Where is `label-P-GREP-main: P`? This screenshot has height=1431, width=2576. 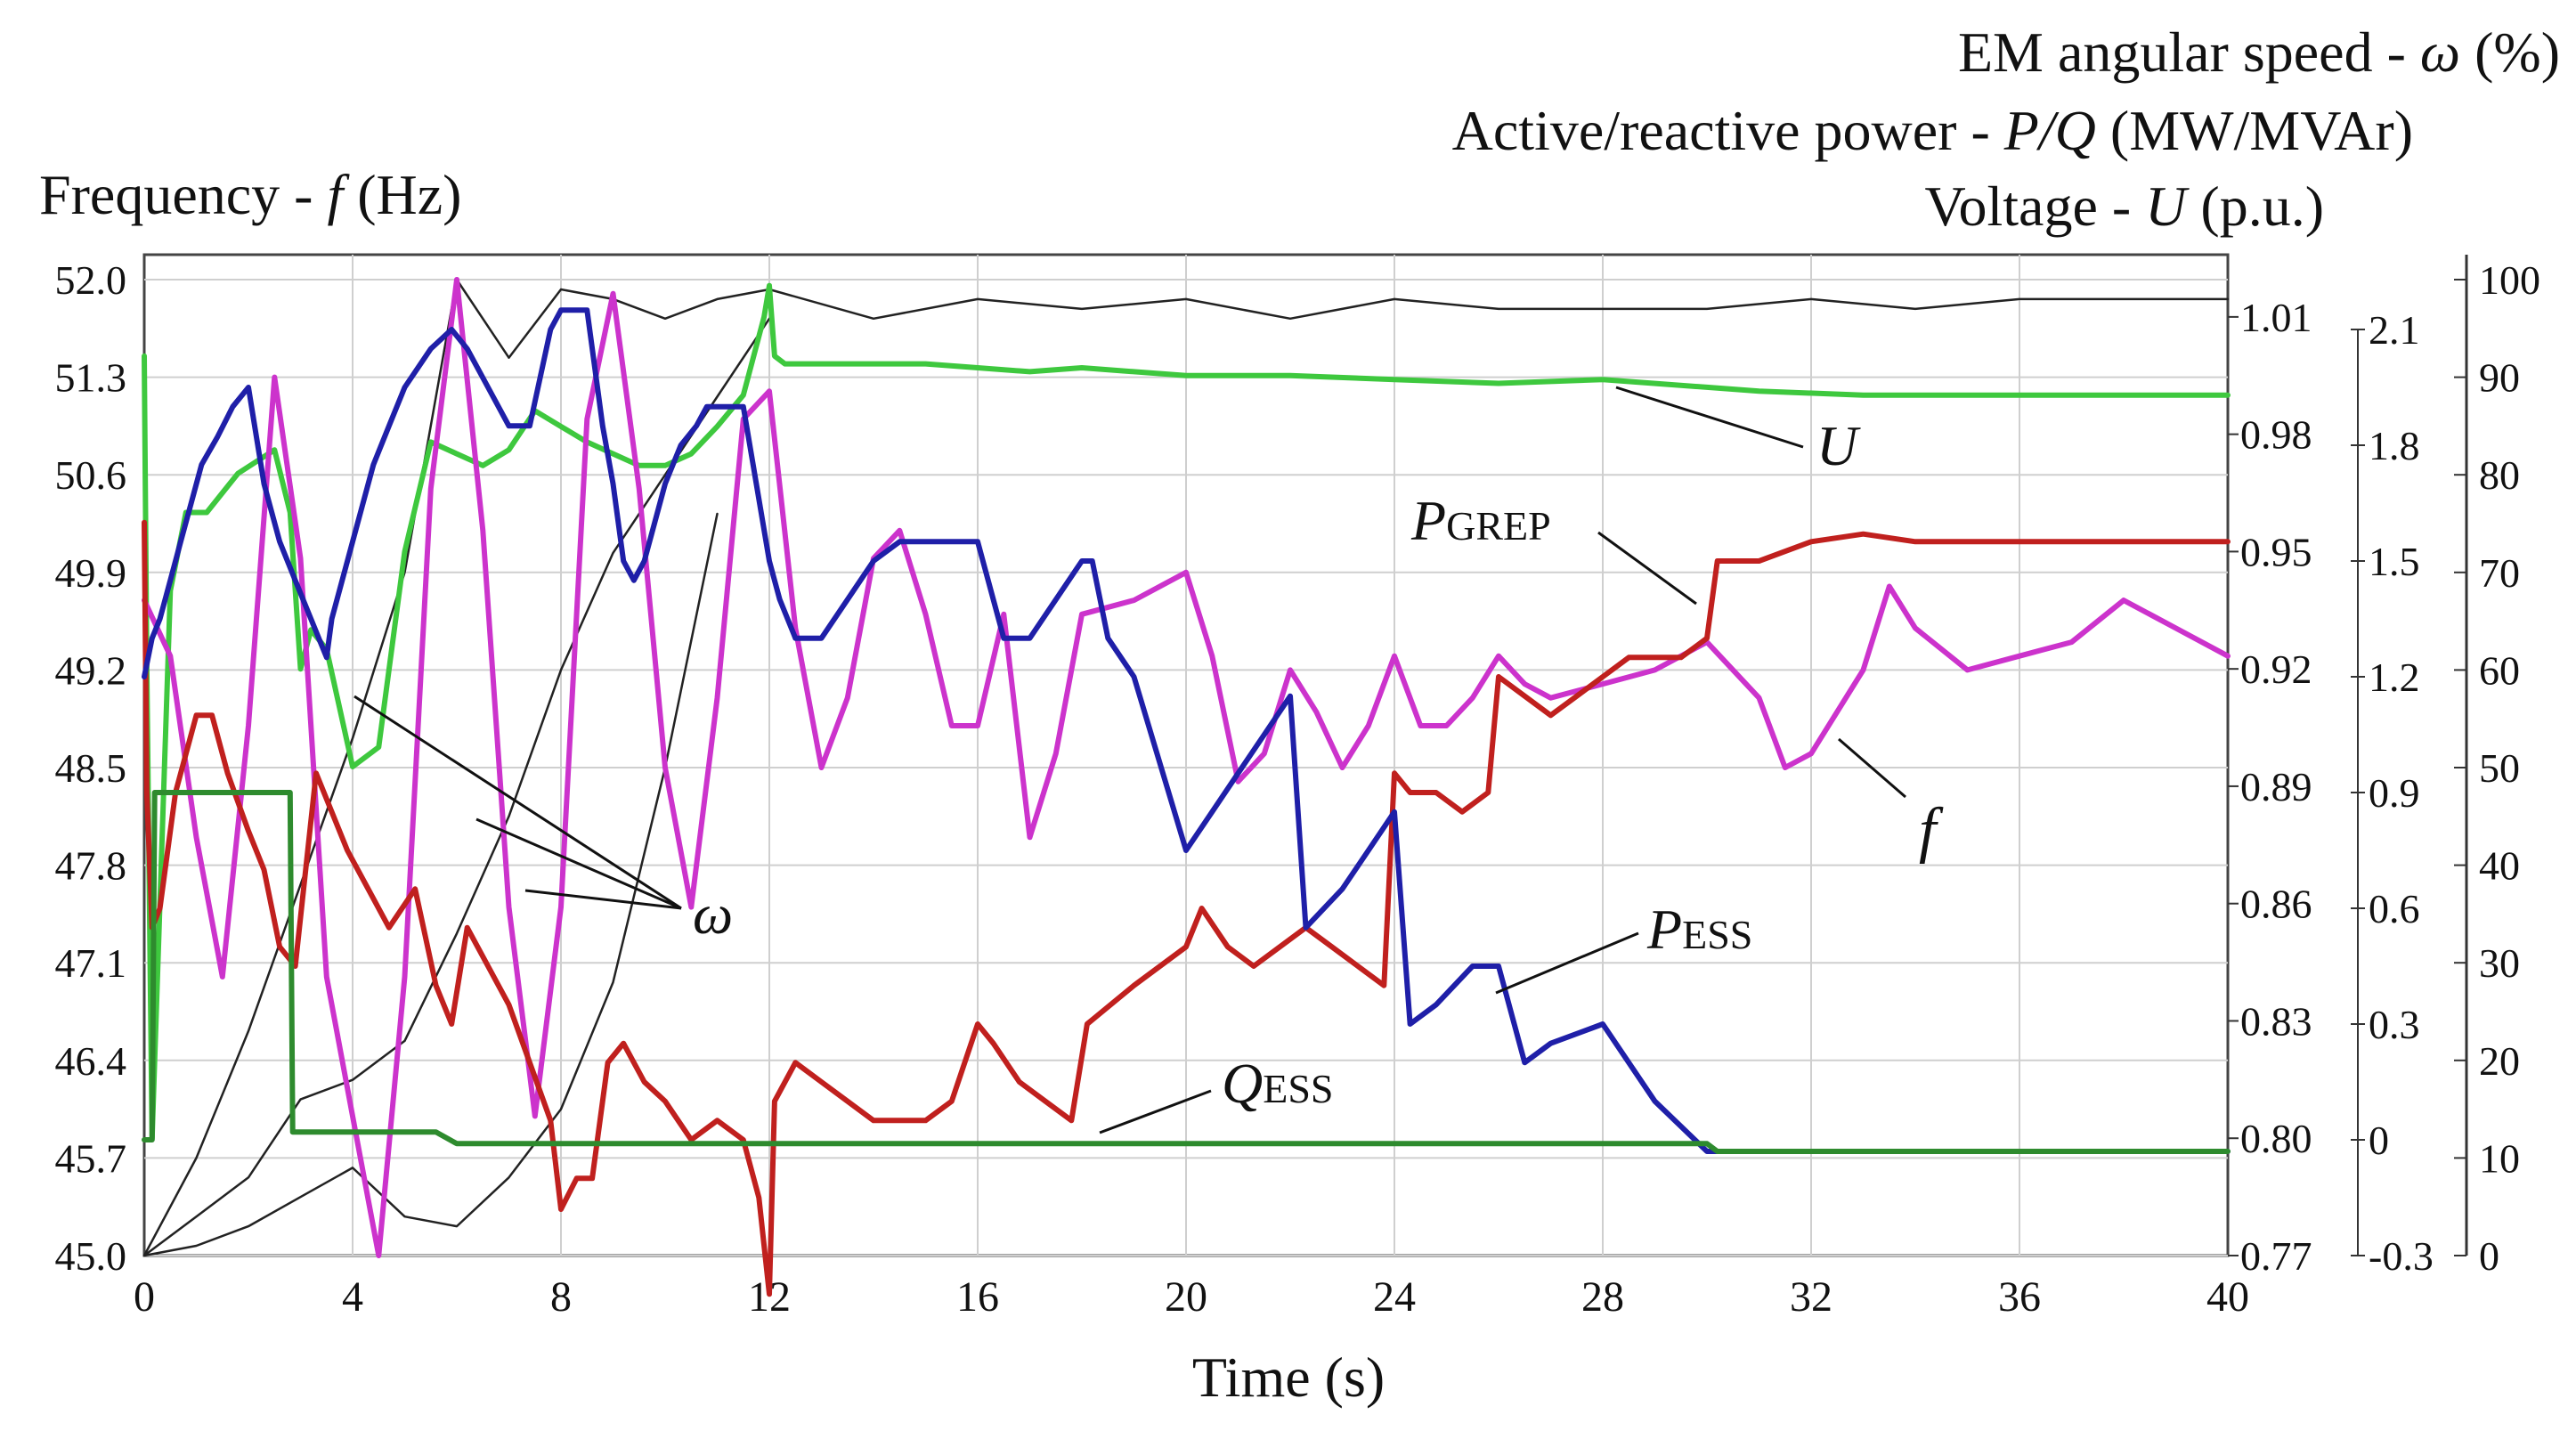
label-P-GREP-main: P is located at coordinates (1428, 520).